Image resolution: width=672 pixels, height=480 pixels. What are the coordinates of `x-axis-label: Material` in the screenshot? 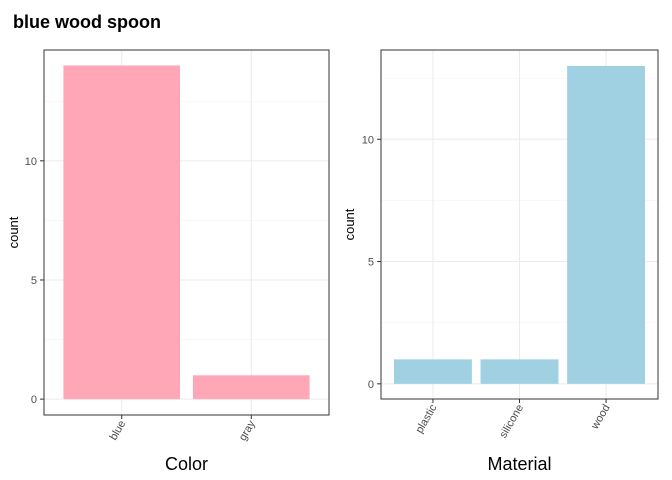 It's located at (519, 464).